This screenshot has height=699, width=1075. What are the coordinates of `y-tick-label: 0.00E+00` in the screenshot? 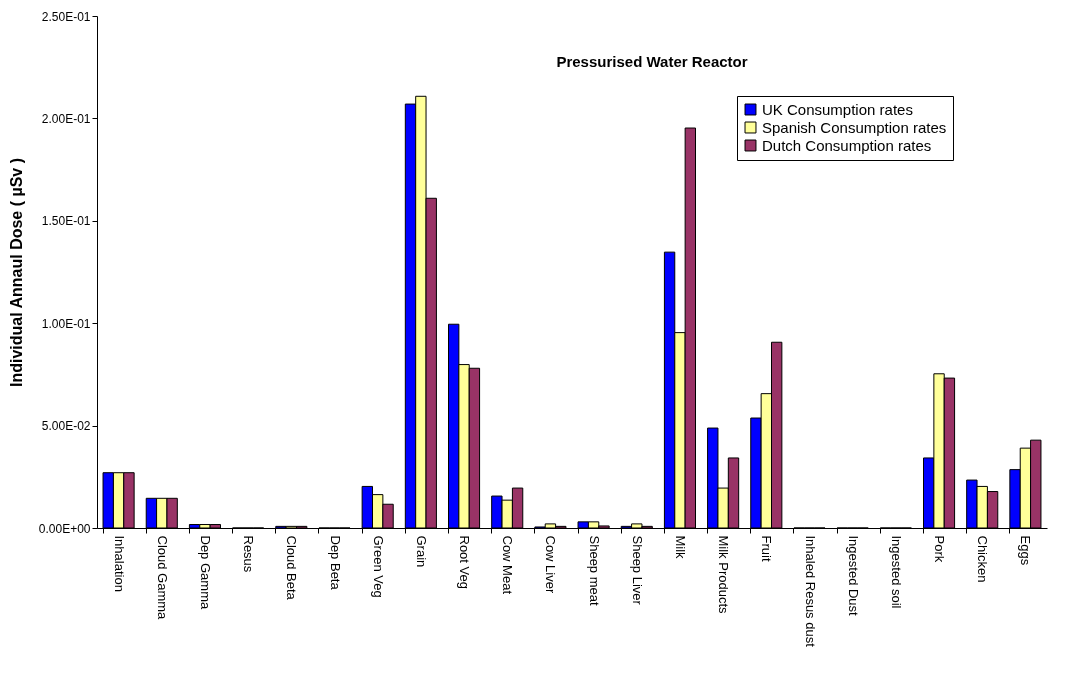 It's located at (64, 528).